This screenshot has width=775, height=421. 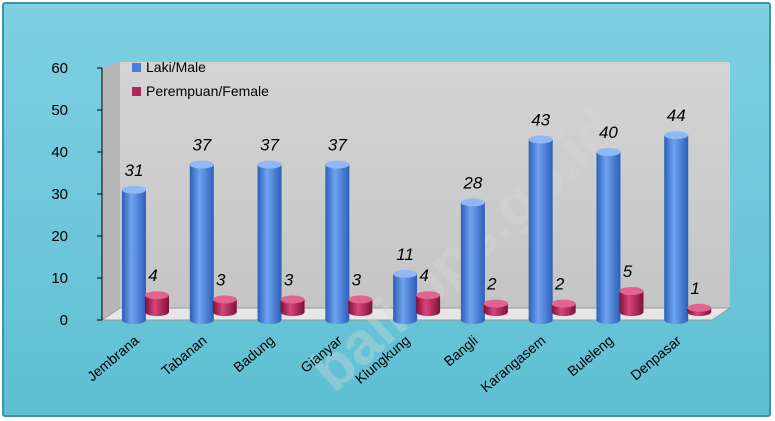 I want to click on legend-label: Perempuan/Female, so click(x=207, y=91).